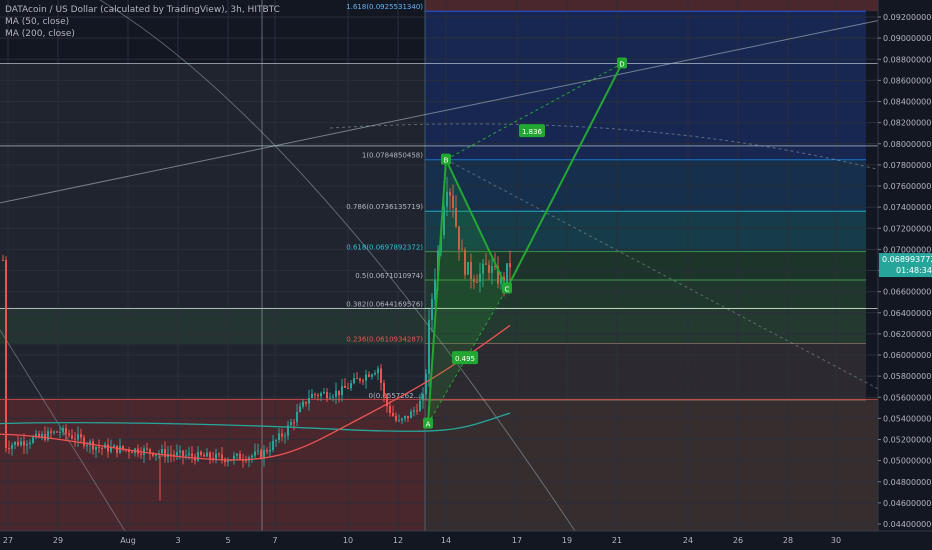 This screenshot has height=550, width=932. Describe the element at coordinates (128, 540) in the screenshot. I see `time-tick-label: Aug` at that location.